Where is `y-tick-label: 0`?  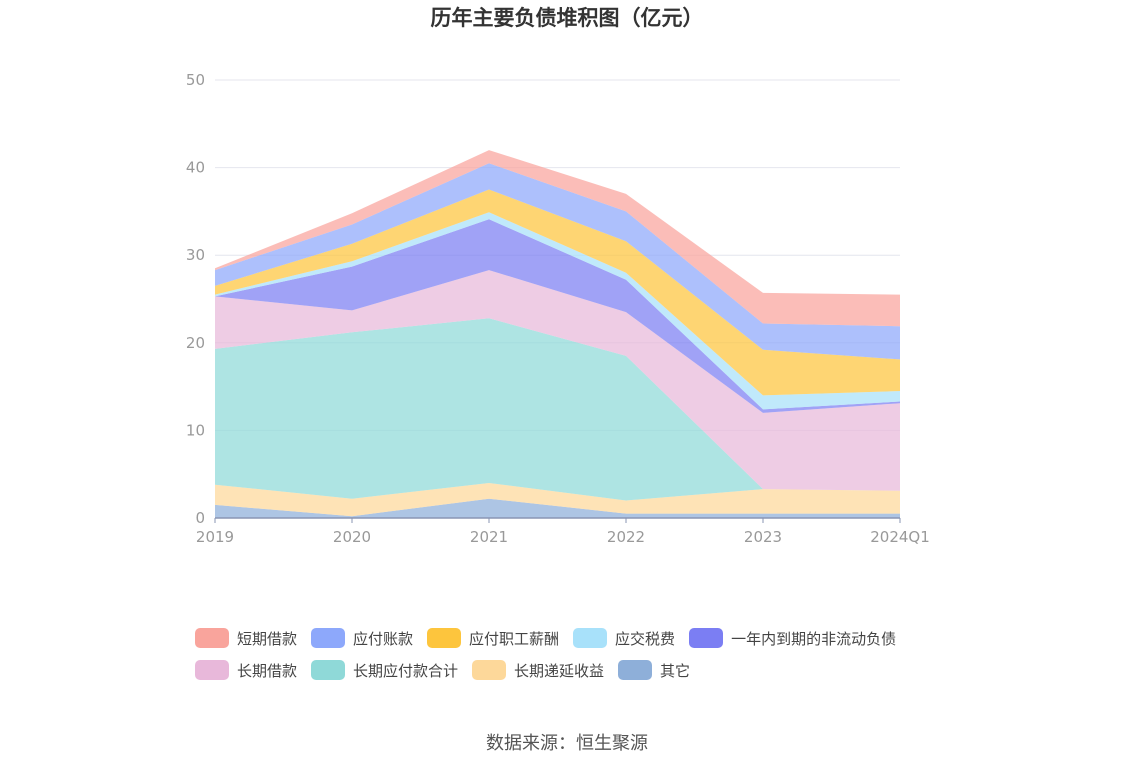 y-tick-label: 0 is located at coordinates (200, 518).